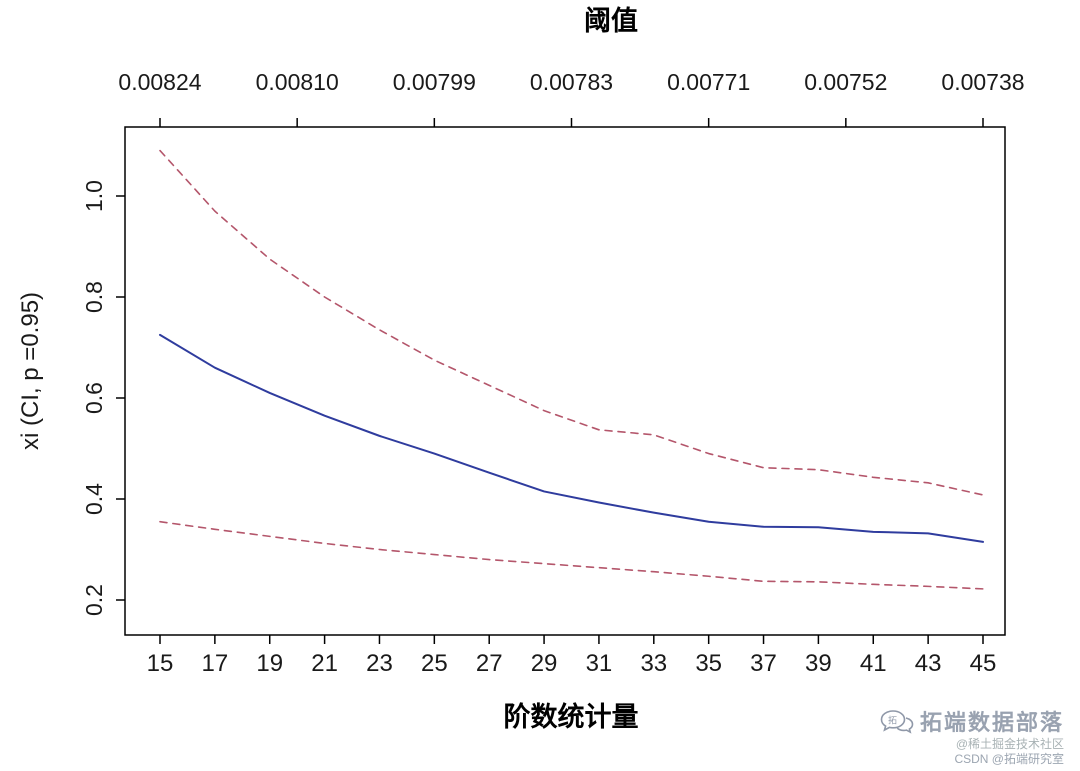  Describe the element at coordinates (434, 82) in the screenshot. I see `top-tick-label: 0.00799` at that location.